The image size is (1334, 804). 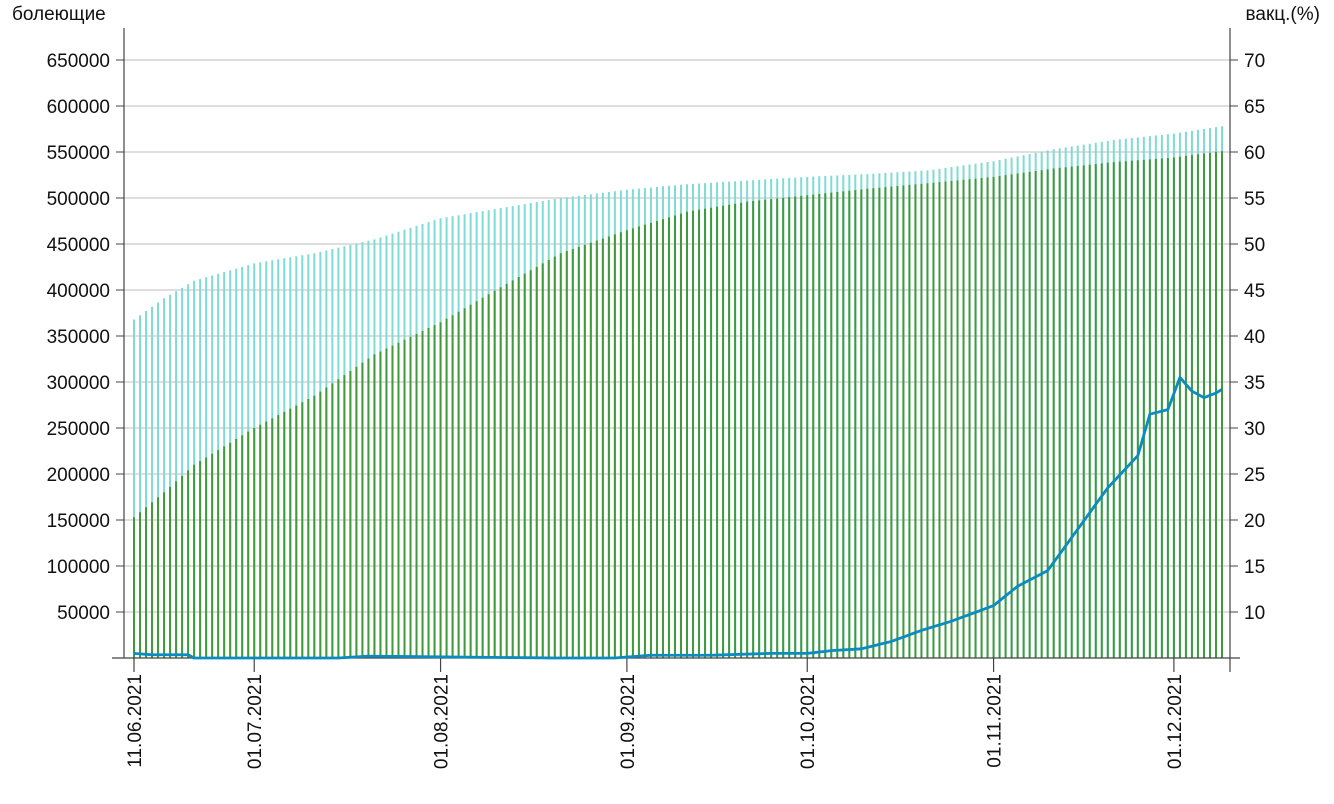 I want to click on x-tick-label: 11.06.2021, so click(x=135, y=721).